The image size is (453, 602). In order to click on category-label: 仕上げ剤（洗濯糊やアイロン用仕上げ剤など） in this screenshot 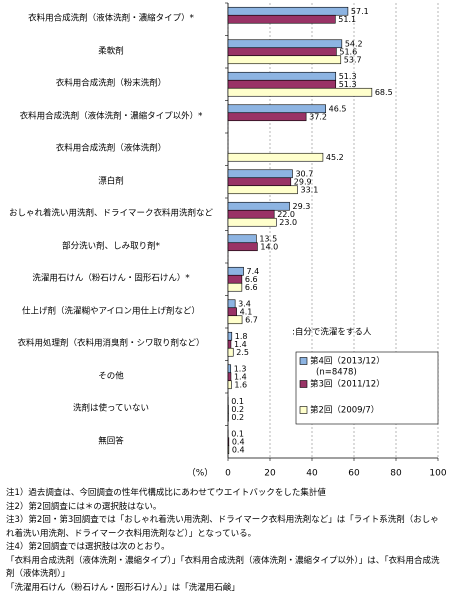, I will do `click(111, 311)`.